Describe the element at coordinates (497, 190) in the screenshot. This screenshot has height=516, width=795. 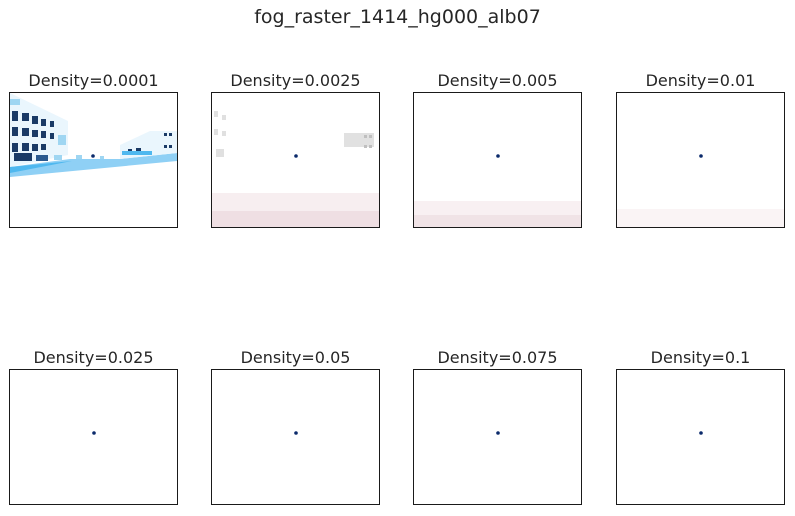
I see `fog-image-ground-noise` at that location.